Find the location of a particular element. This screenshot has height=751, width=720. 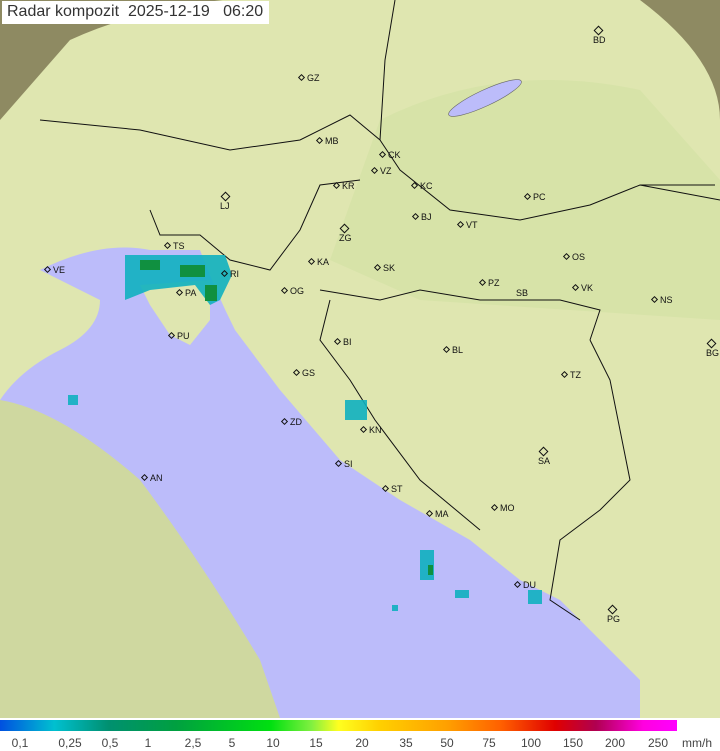

scale-tick-label: 100 is located at coordinates (531, 743).